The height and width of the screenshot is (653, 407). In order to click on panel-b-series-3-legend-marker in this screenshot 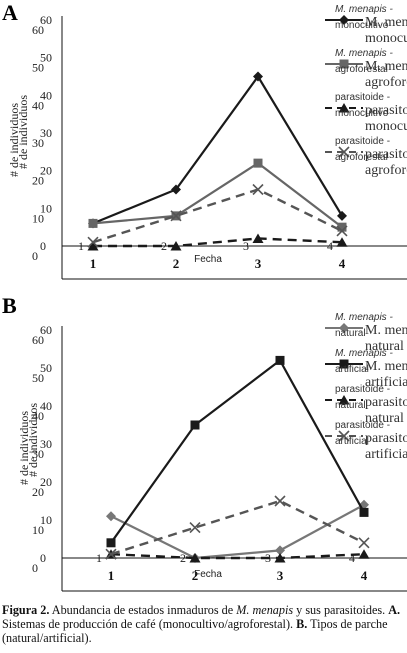, I will do `click(344, 400)`.